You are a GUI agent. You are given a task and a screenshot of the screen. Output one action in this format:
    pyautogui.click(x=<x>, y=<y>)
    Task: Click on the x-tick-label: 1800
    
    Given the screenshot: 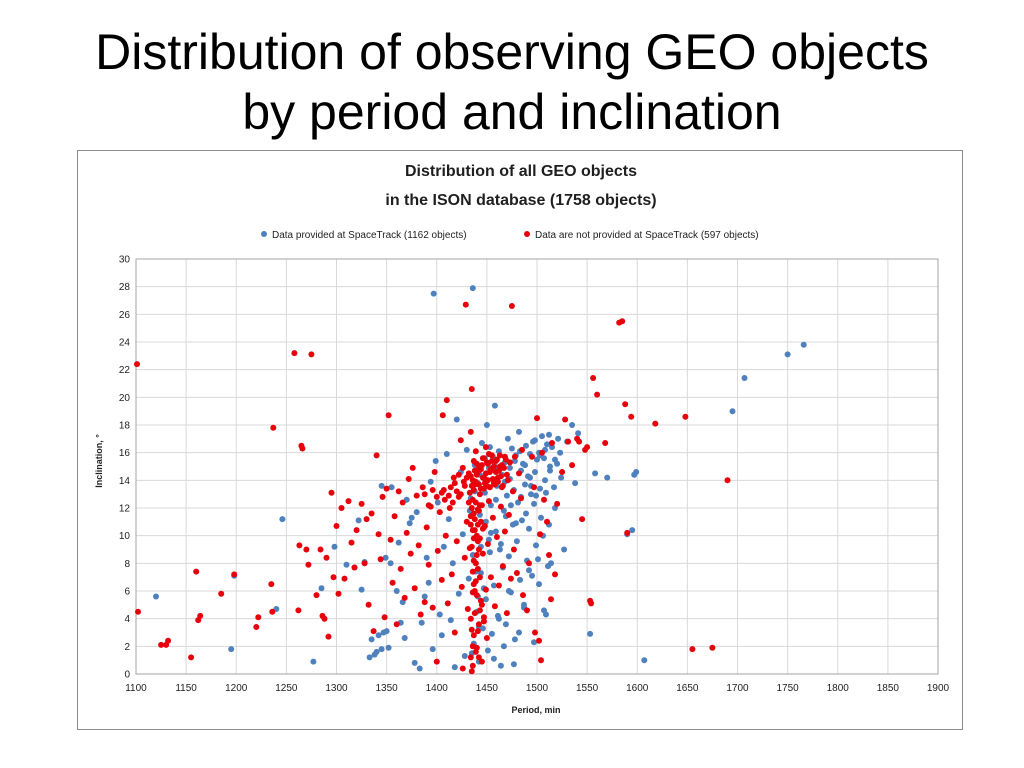 What is the action you would take?
    pyautogui.click(x=838, y=688)
    